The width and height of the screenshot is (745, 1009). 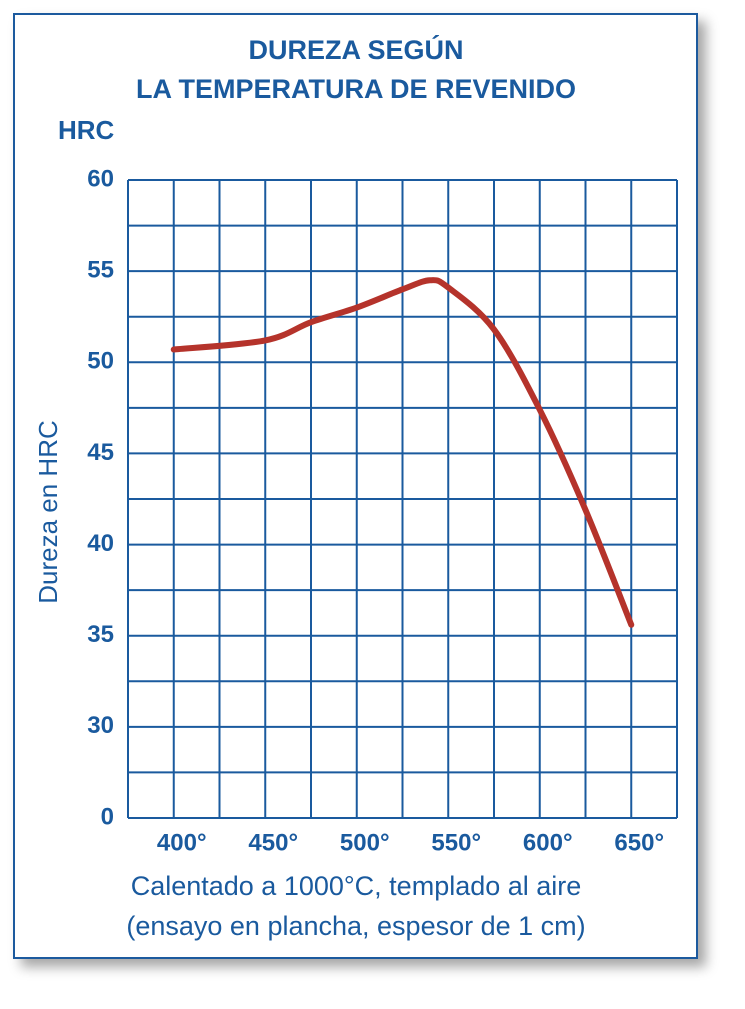 I want to click on y-tick-label: 45, so click(x=100, y=452).